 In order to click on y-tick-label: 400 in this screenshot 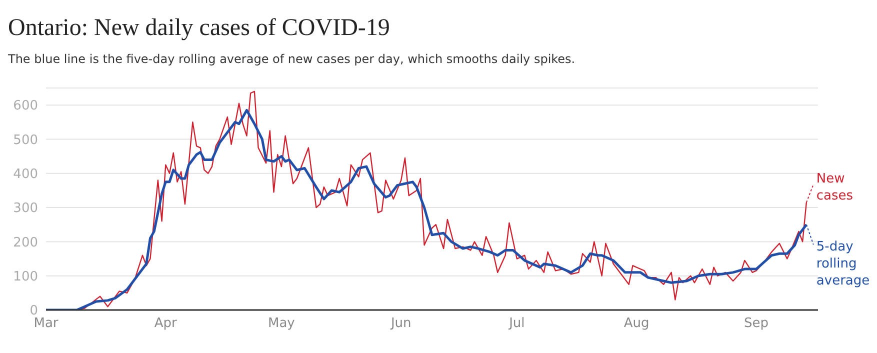, I will do `click(25, 174)`.